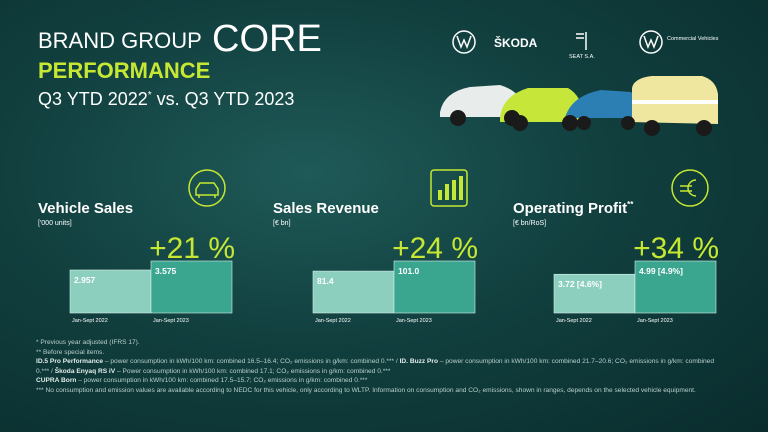 The height and width of the screenshot is (432, 768). I want to click on chart-title: Sales Revenue, so click(326, 208).